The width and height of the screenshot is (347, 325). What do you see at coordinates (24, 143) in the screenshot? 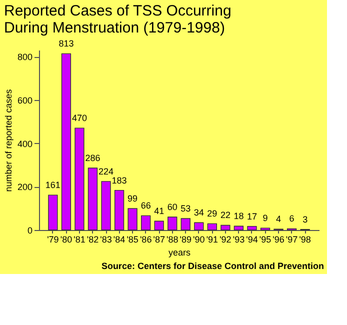
I see `y-tick-label: 400` at bounding box center [24, 143].